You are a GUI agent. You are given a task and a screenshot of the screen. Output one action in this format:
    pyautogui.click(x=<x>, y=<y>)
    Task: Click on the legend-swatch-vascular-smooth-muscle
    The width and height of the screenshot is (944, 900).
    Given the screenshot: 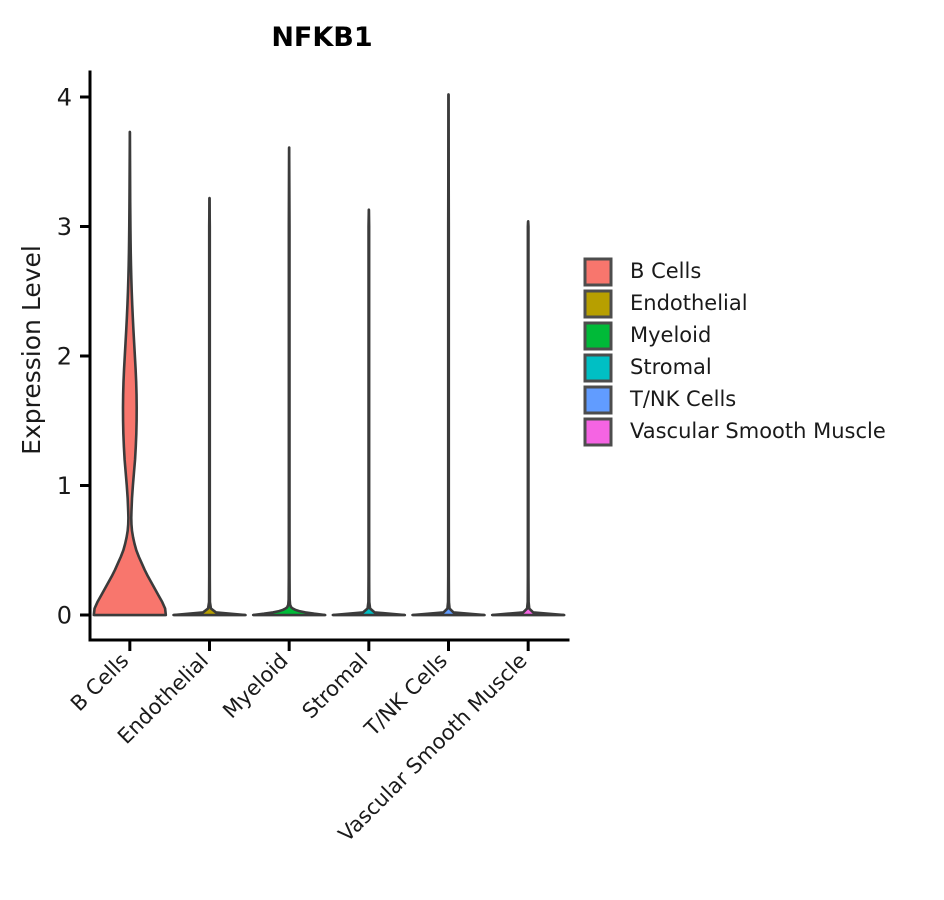 What is the action you would take?
    pyautogui.click(x=598, y=432)
    